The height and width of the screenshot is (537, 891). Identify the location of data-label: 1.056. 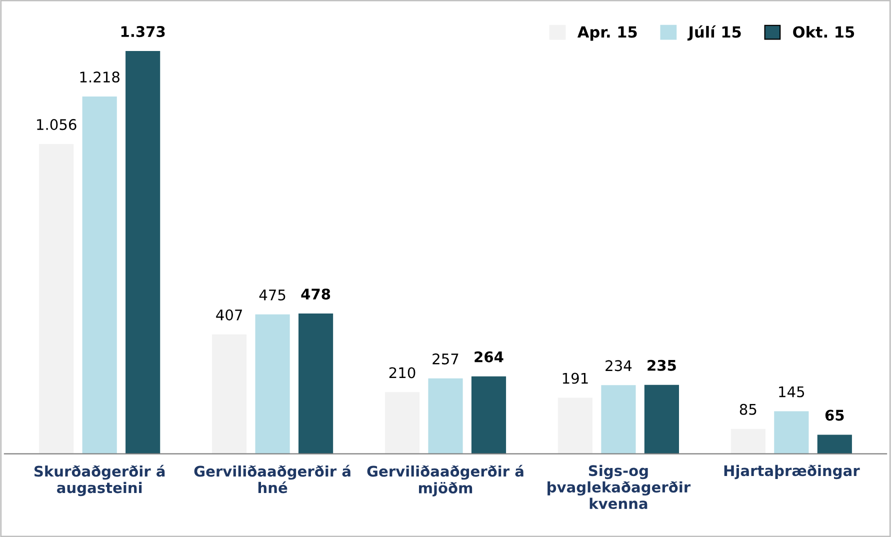
(56, 124).